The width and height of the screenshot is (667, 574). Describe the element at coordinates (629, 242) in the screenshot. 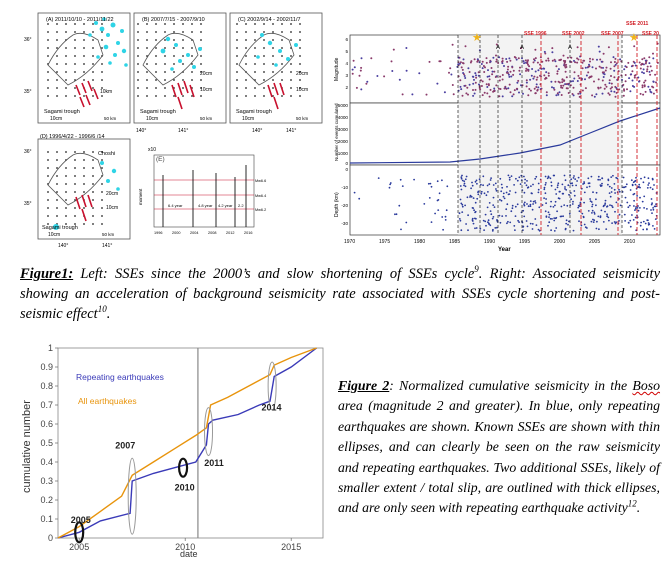

I see `svg-text: 2010` at that location.